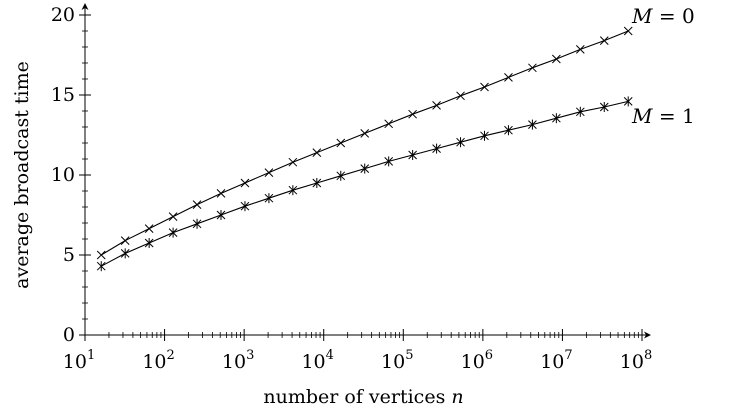 This screenshot has width=733, height=413. Describe the element at coordinates (663, 116) in the screenshot. I see `series-label: M = 1` at that location.